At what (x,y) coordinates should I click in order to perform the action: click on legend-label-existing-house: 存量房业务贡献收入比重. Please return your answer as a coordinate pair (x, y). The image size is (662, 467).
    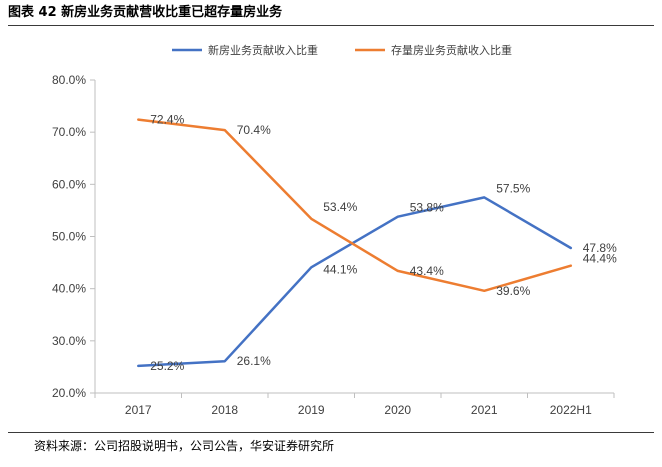
    Looking at the image, I should click on (451, 50).